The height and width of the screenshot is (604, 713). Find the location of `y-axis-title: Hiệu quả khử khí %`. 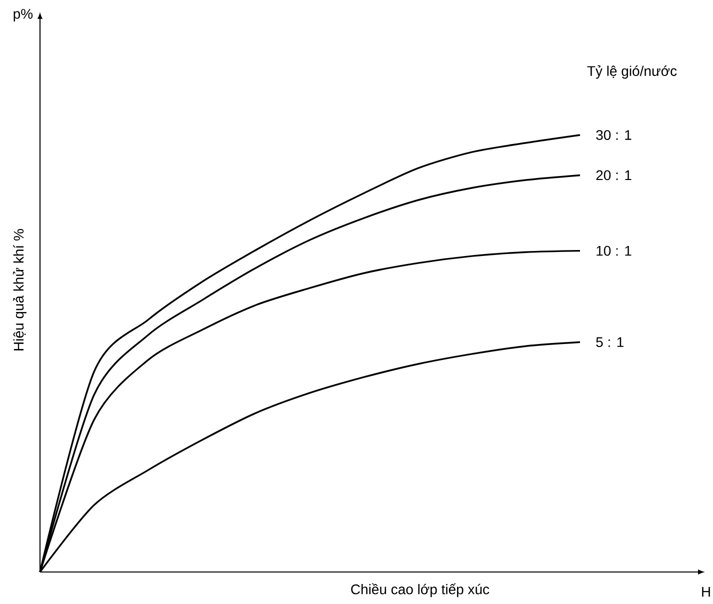

y-axis-title: Hiệu quả khử khí % is located at coordinates (19, 289).